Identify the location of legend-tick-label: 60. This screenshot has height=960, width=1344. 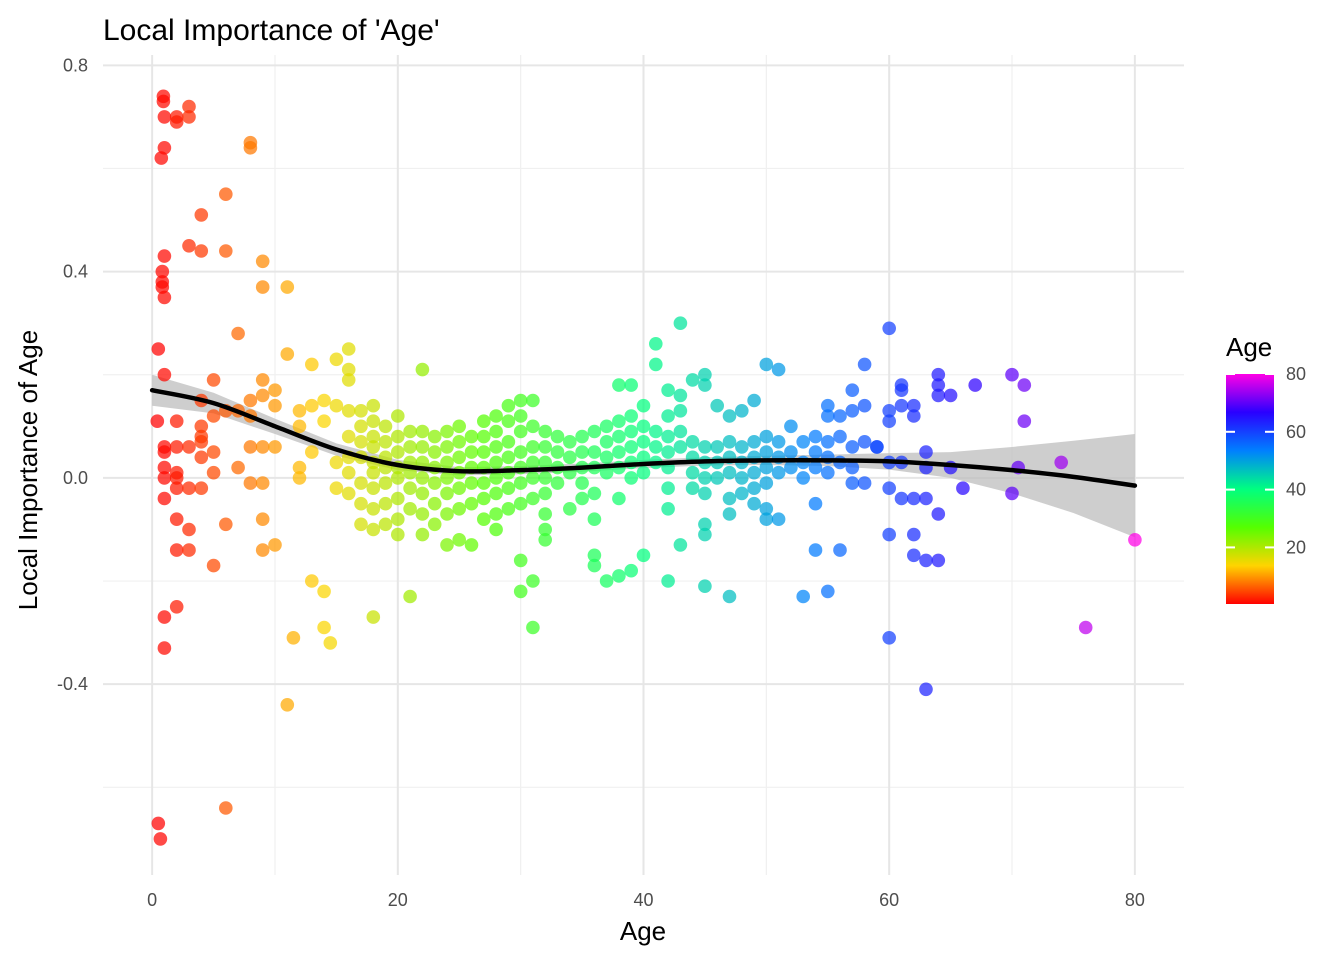
(1296, 432).